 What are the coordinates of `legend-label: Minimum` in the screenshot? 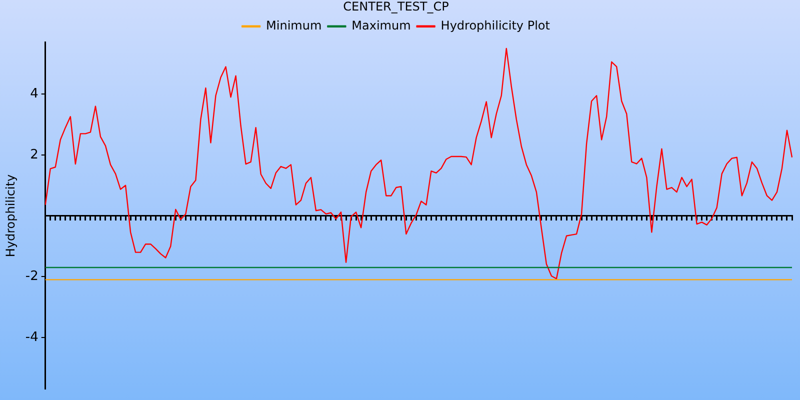 It's located at (294, 25).